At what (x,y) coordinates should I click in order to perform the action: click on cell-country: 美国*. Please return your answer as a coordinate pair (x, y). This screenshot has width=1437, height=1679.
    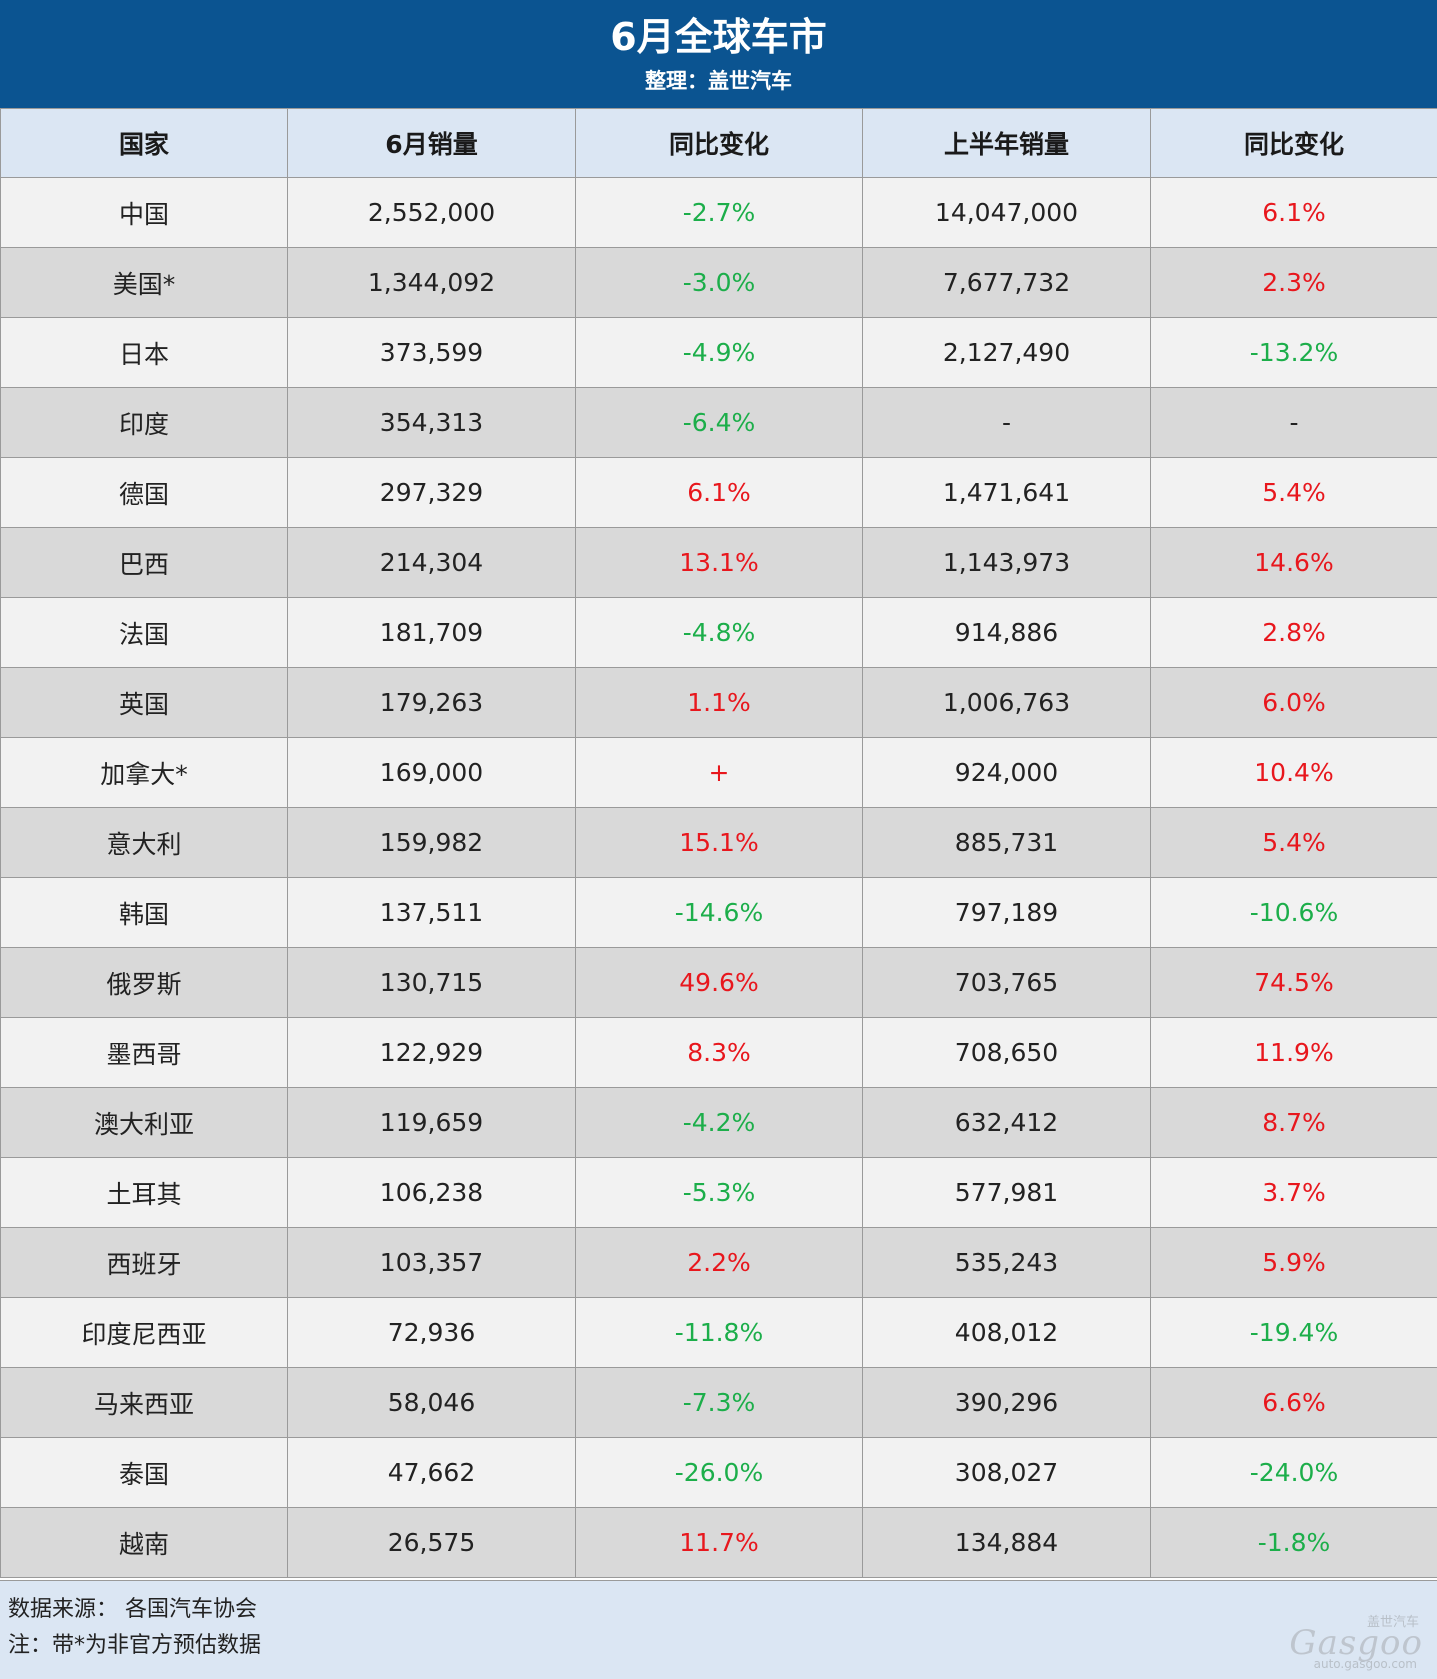
    Looking at the image, I should click on (144, 283).